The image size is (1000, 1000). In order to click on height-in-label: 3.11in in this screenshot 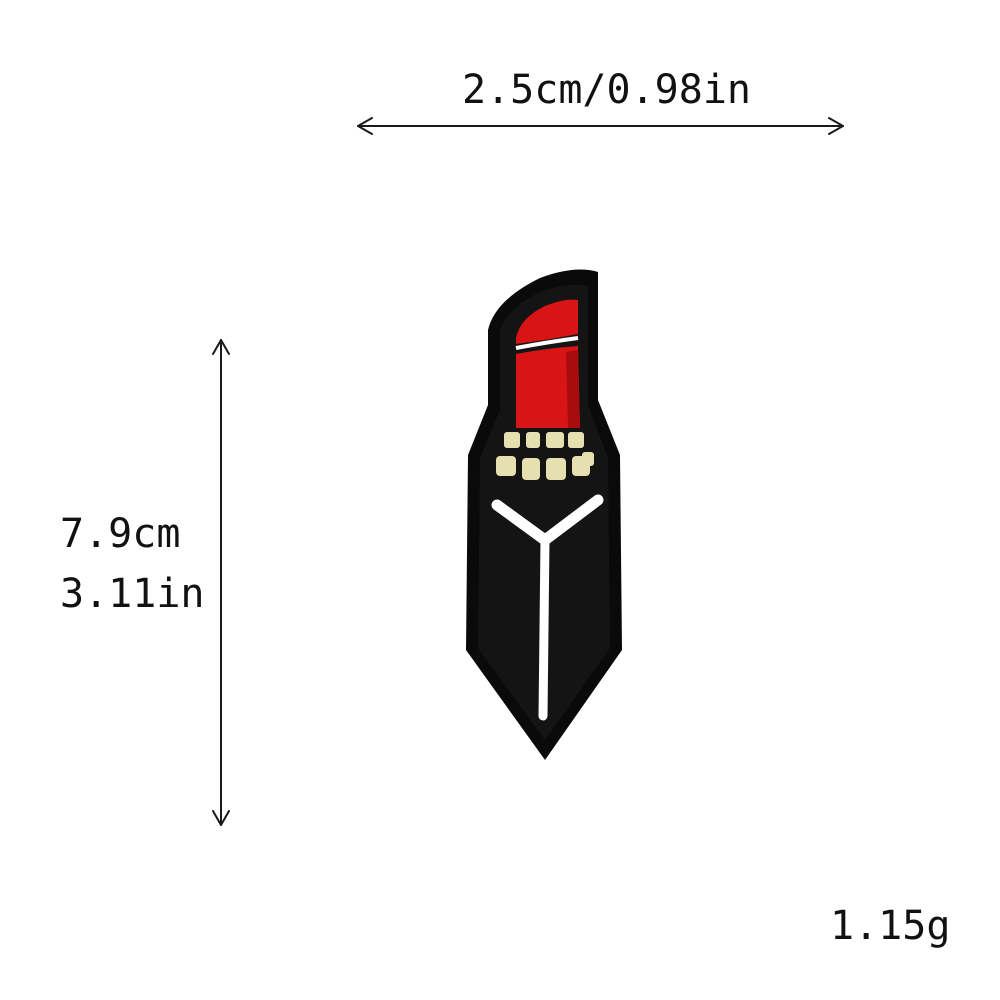, I will do `click(132, 594)`.